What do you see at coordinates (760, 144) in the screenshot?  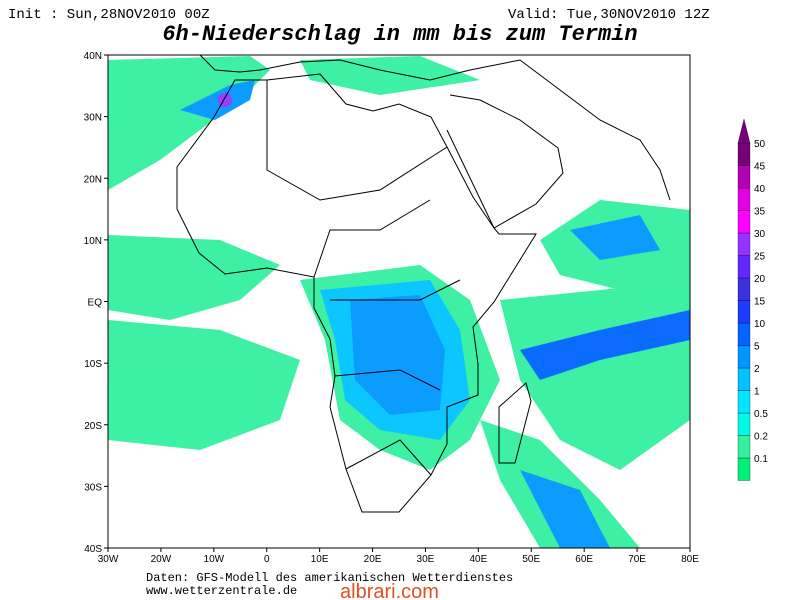 I see `colorbar-label: 50` at bounding box center [760, 144].